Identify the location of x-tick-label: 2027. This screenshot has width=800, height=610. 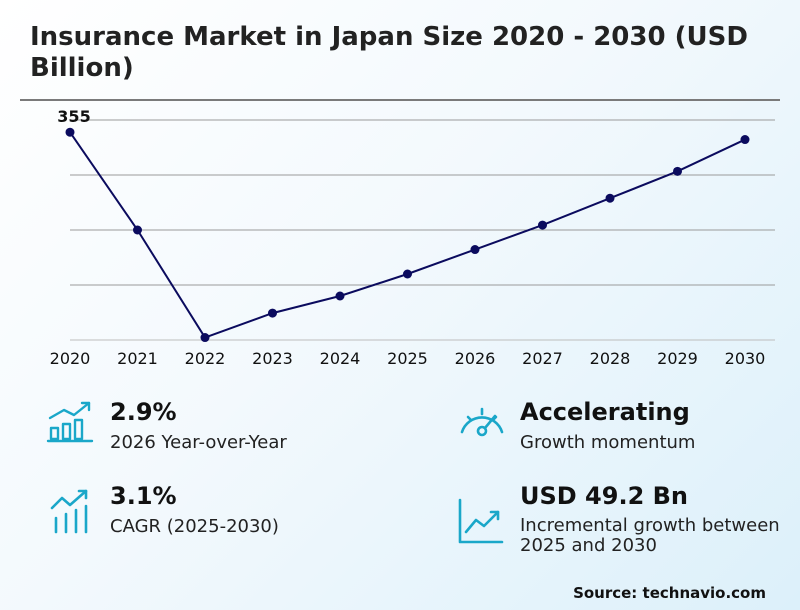
(542, 358).